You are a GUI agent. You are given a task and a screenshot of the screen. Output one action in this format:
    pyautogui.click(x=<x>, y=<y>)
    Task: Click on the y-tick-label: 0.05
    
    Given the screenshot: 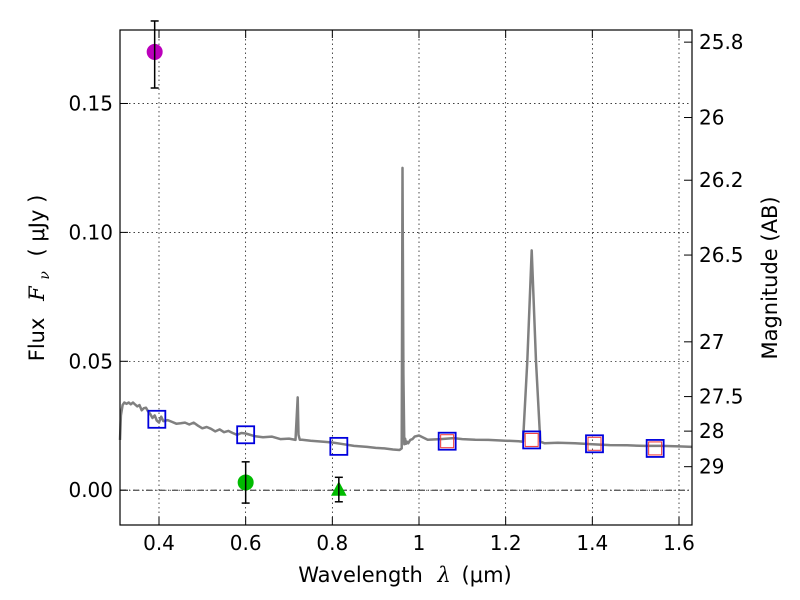 What is the action you would take?
    pyautogui.click(x=90, y=361)
    